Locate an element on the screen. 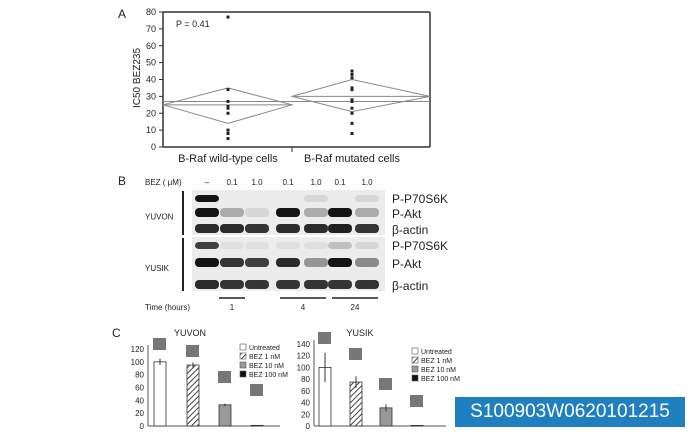  panel-a-letter: A is located at coordinates (122, 14).